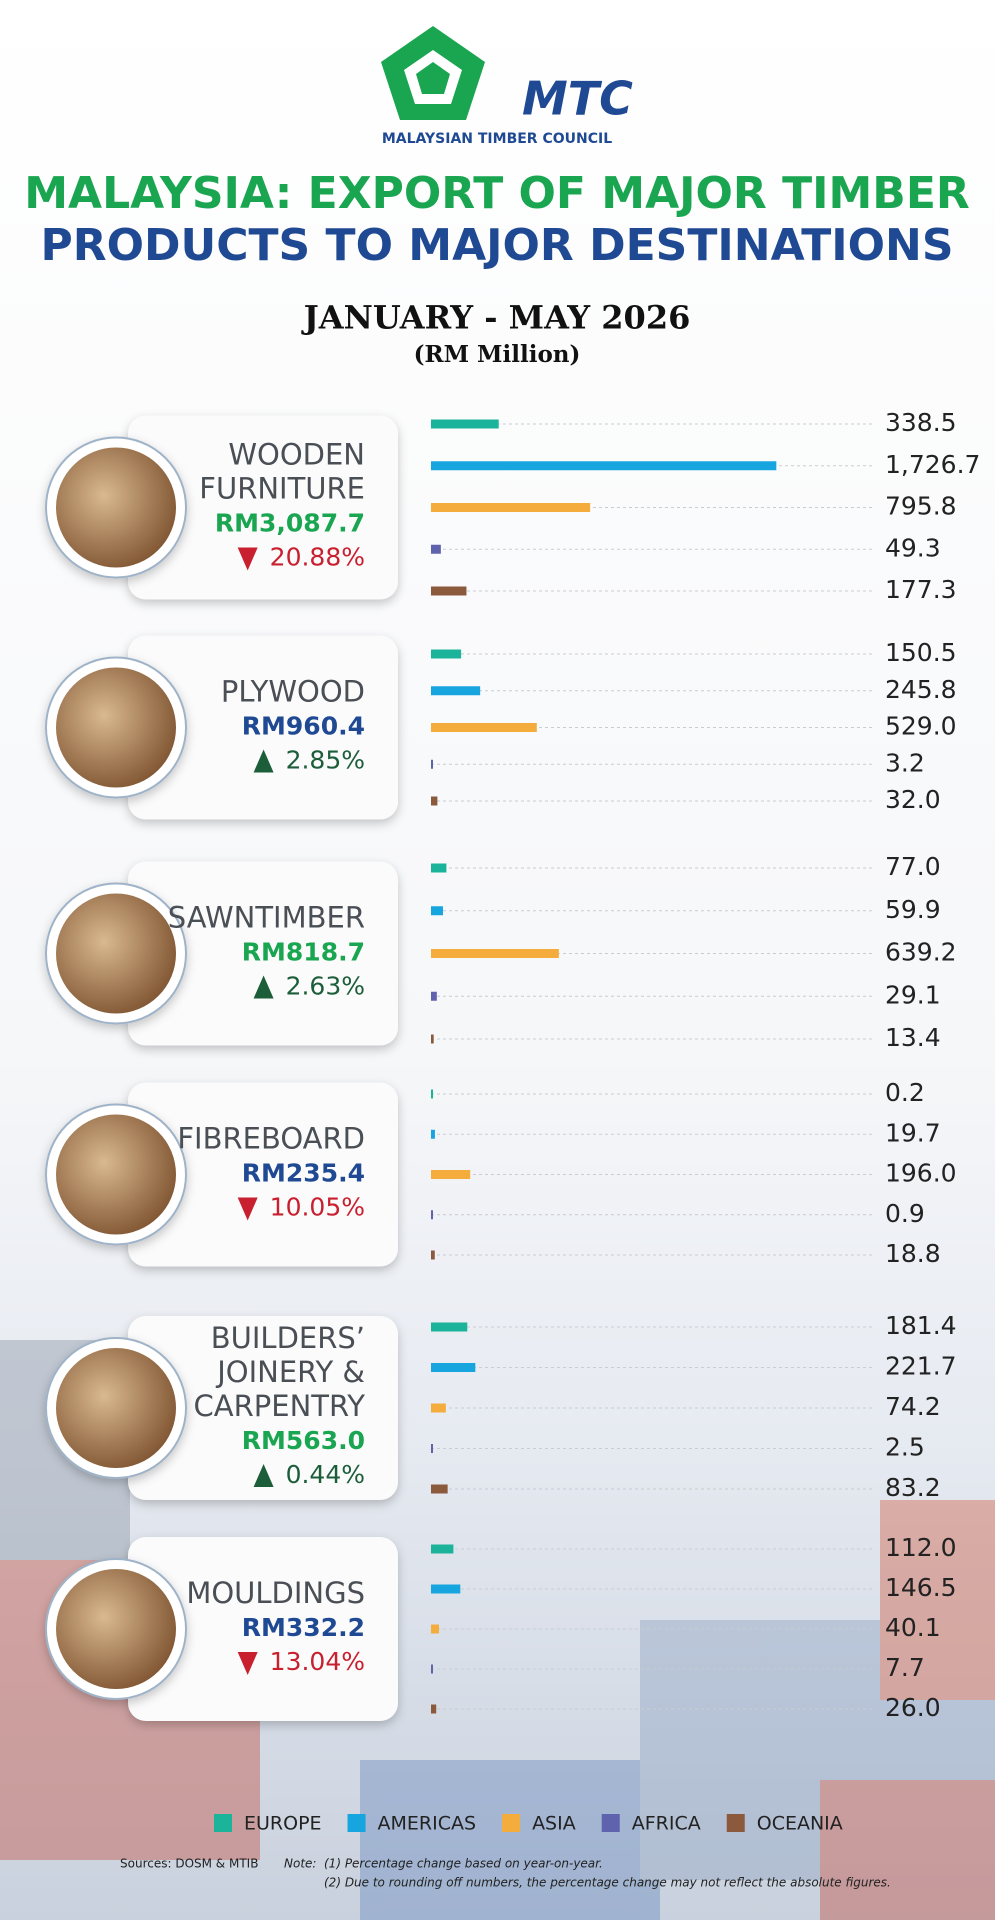 This screenshot has height=1924, width=995. I want to click on logo-mark: MTC, so click(577, 99).